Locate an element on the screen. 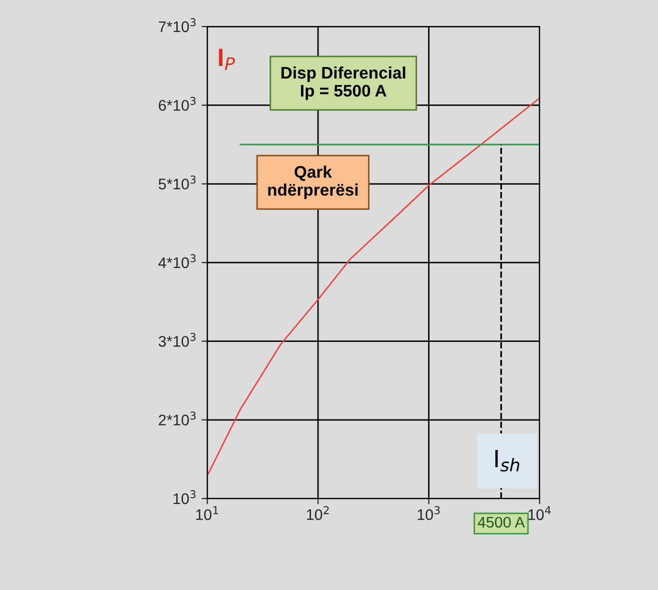 This screenshot has width=658, height=590. y-tick-label: 2*10$^{3}$ is located at coordinates (177, 419).